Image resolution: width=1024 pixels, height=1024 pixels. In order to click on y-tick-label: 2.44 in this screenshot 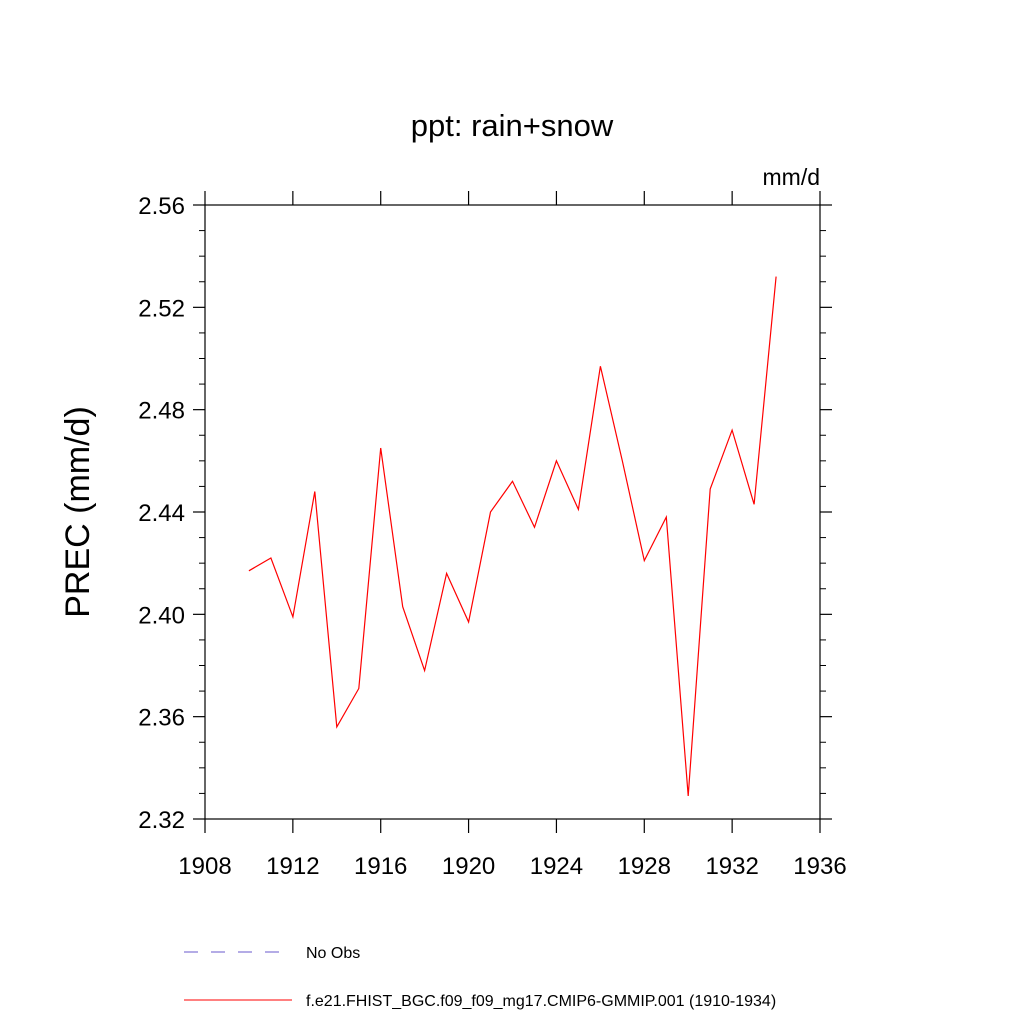, I will do `click(161, 513)`.